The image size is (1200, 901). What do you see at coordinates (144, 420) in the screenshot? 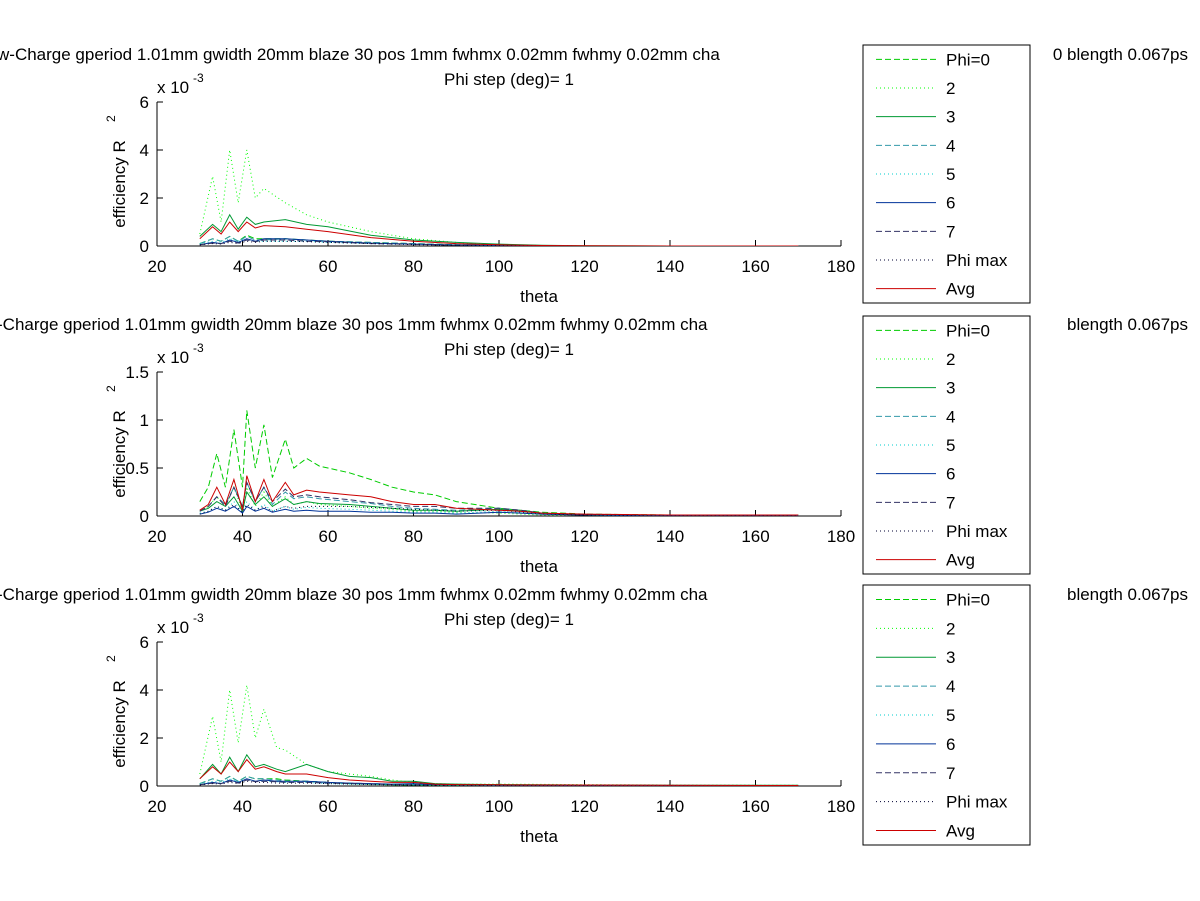
I see `y-tick-label: 1` at bounding box center [144, 420].